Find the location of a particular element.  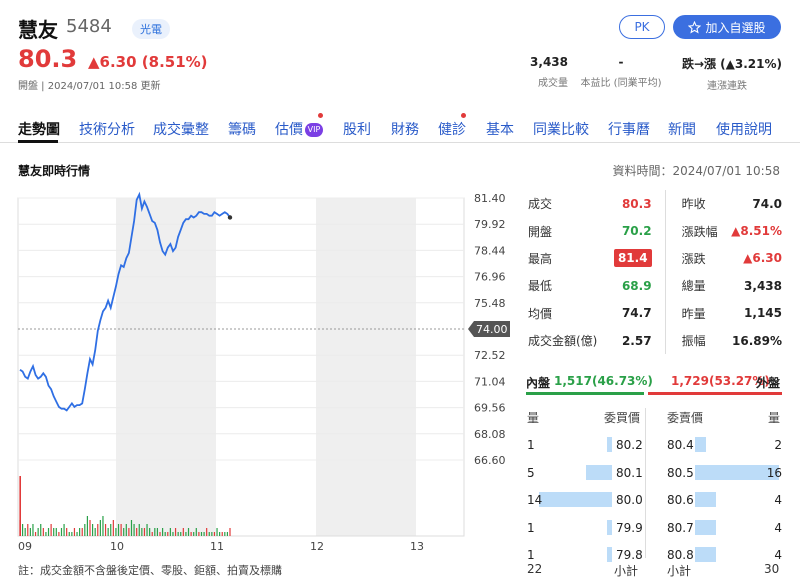

quote-value: 74.0 is located at coordinates (767, 203).